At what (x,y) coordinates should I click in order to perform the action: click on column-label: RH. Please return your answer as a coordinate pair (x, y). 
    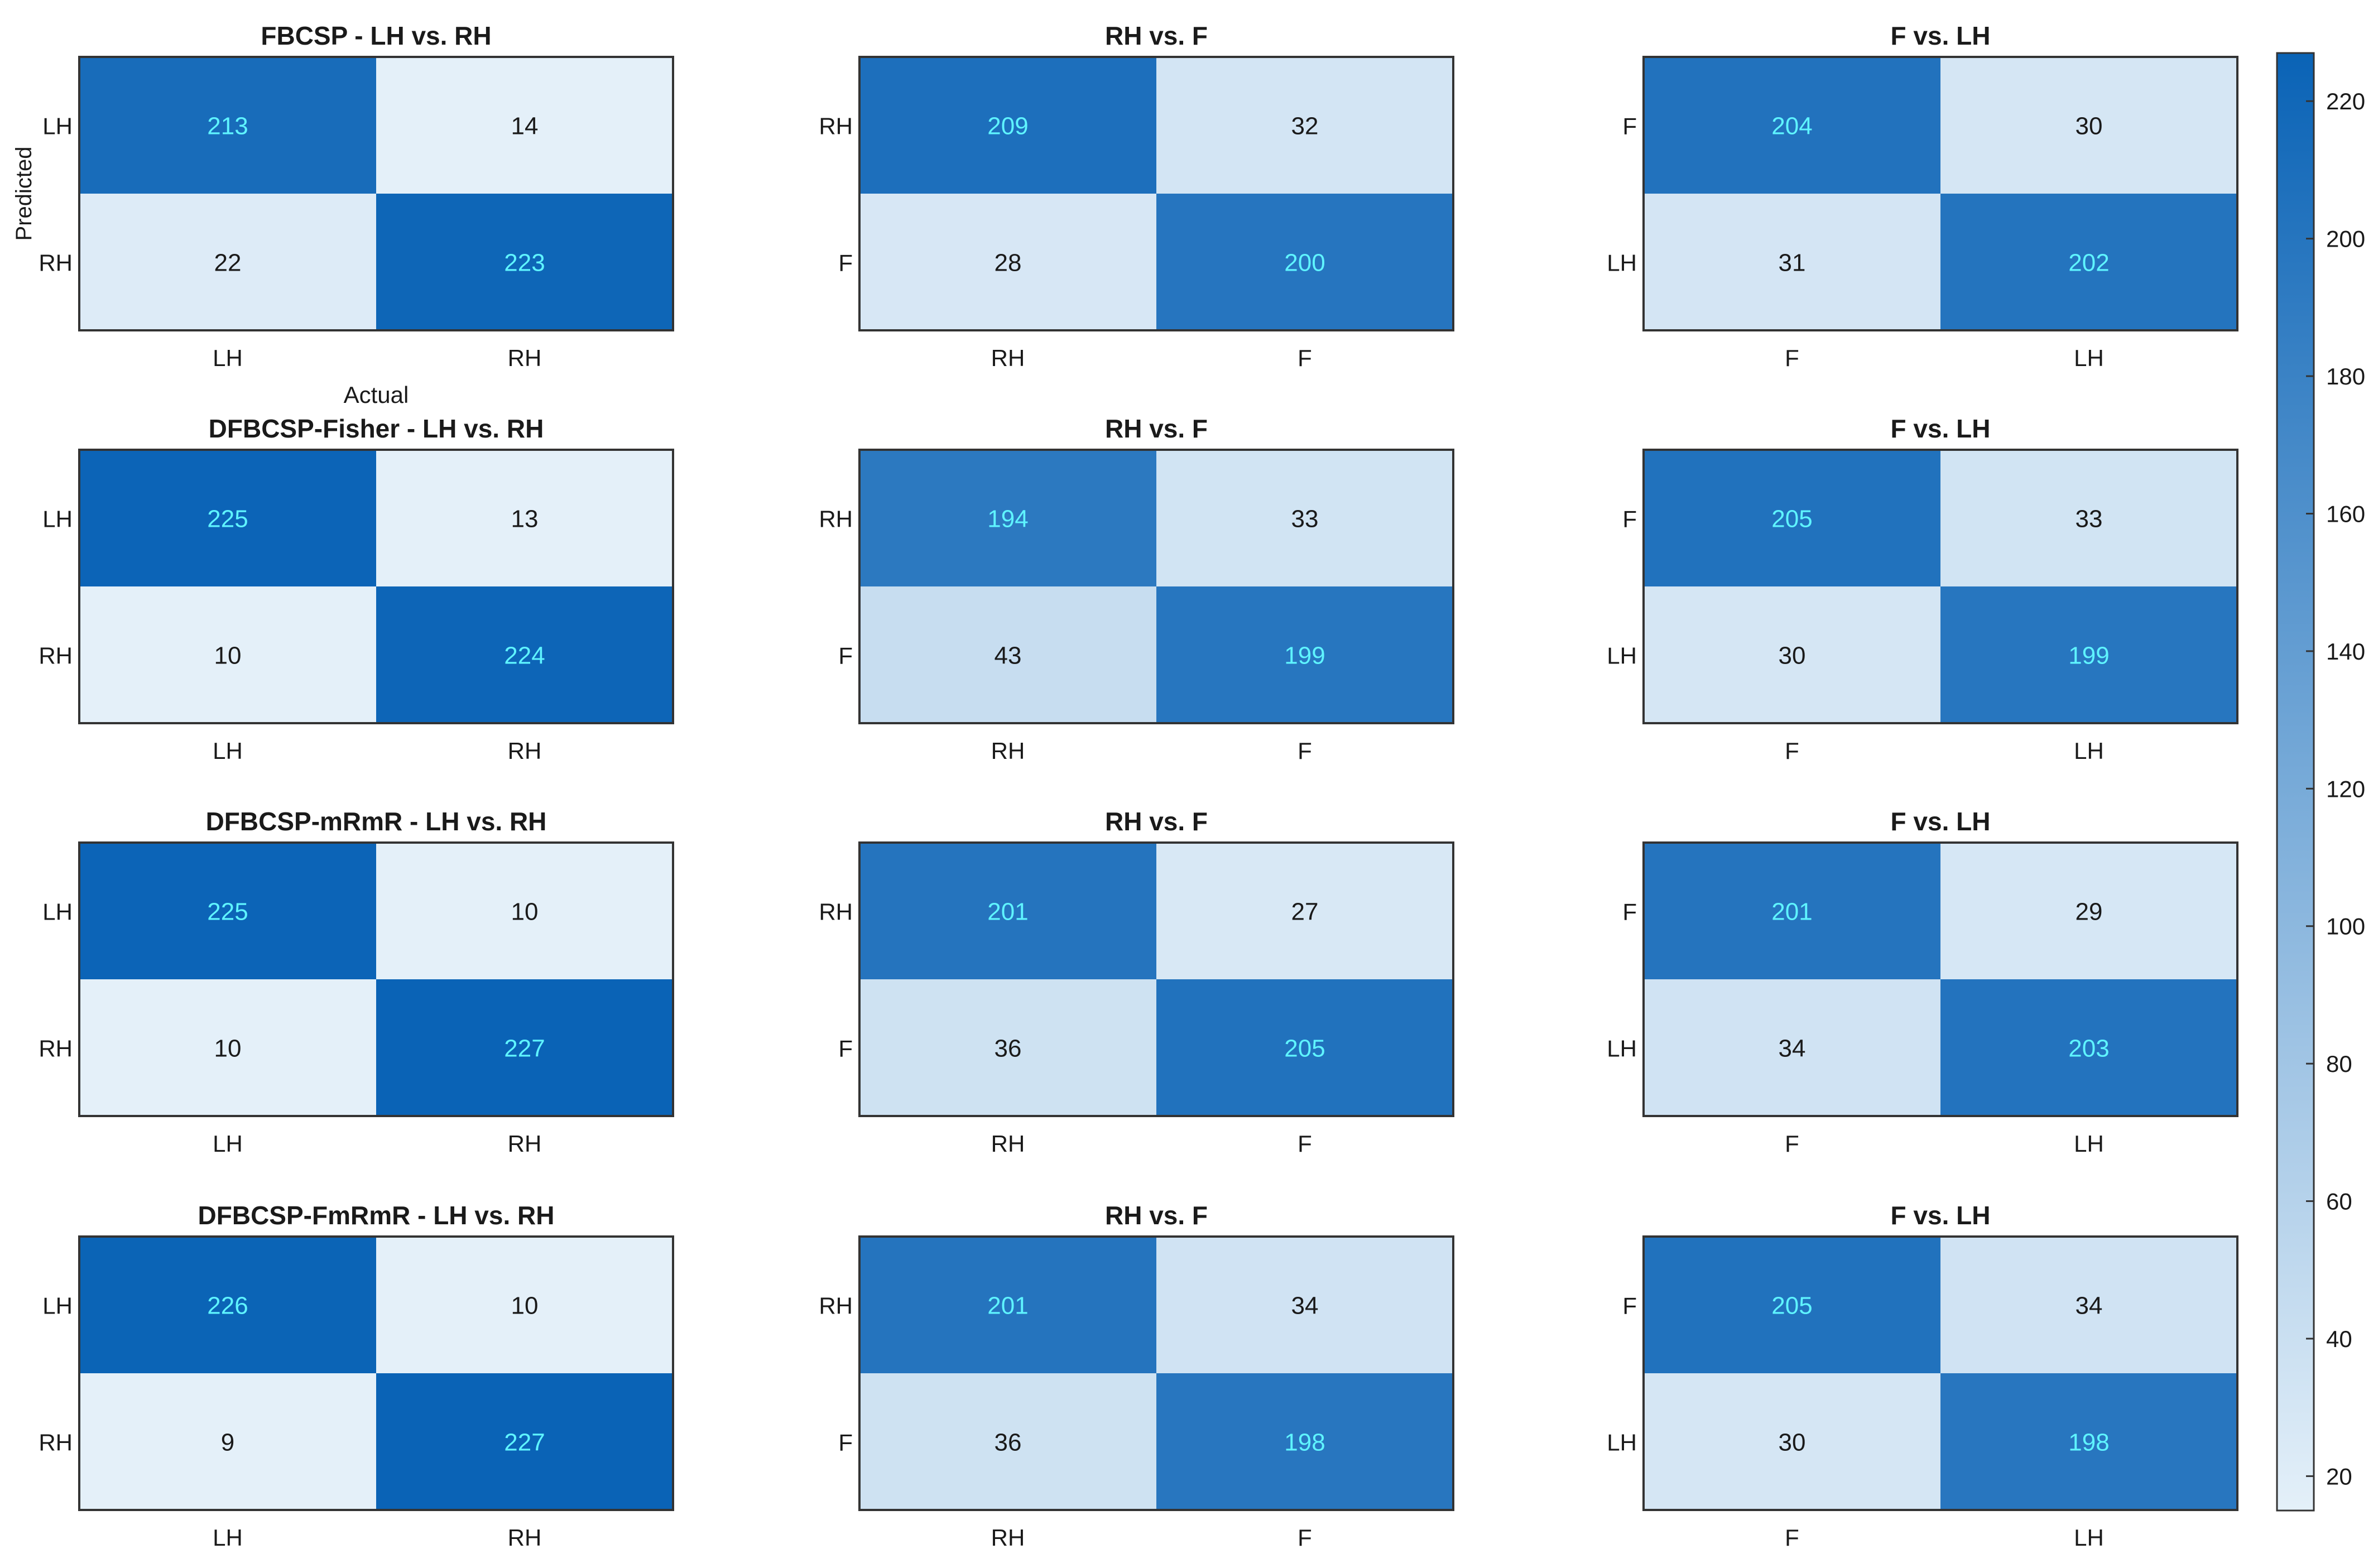
    Looking at the image, I should click on (525, 1144).